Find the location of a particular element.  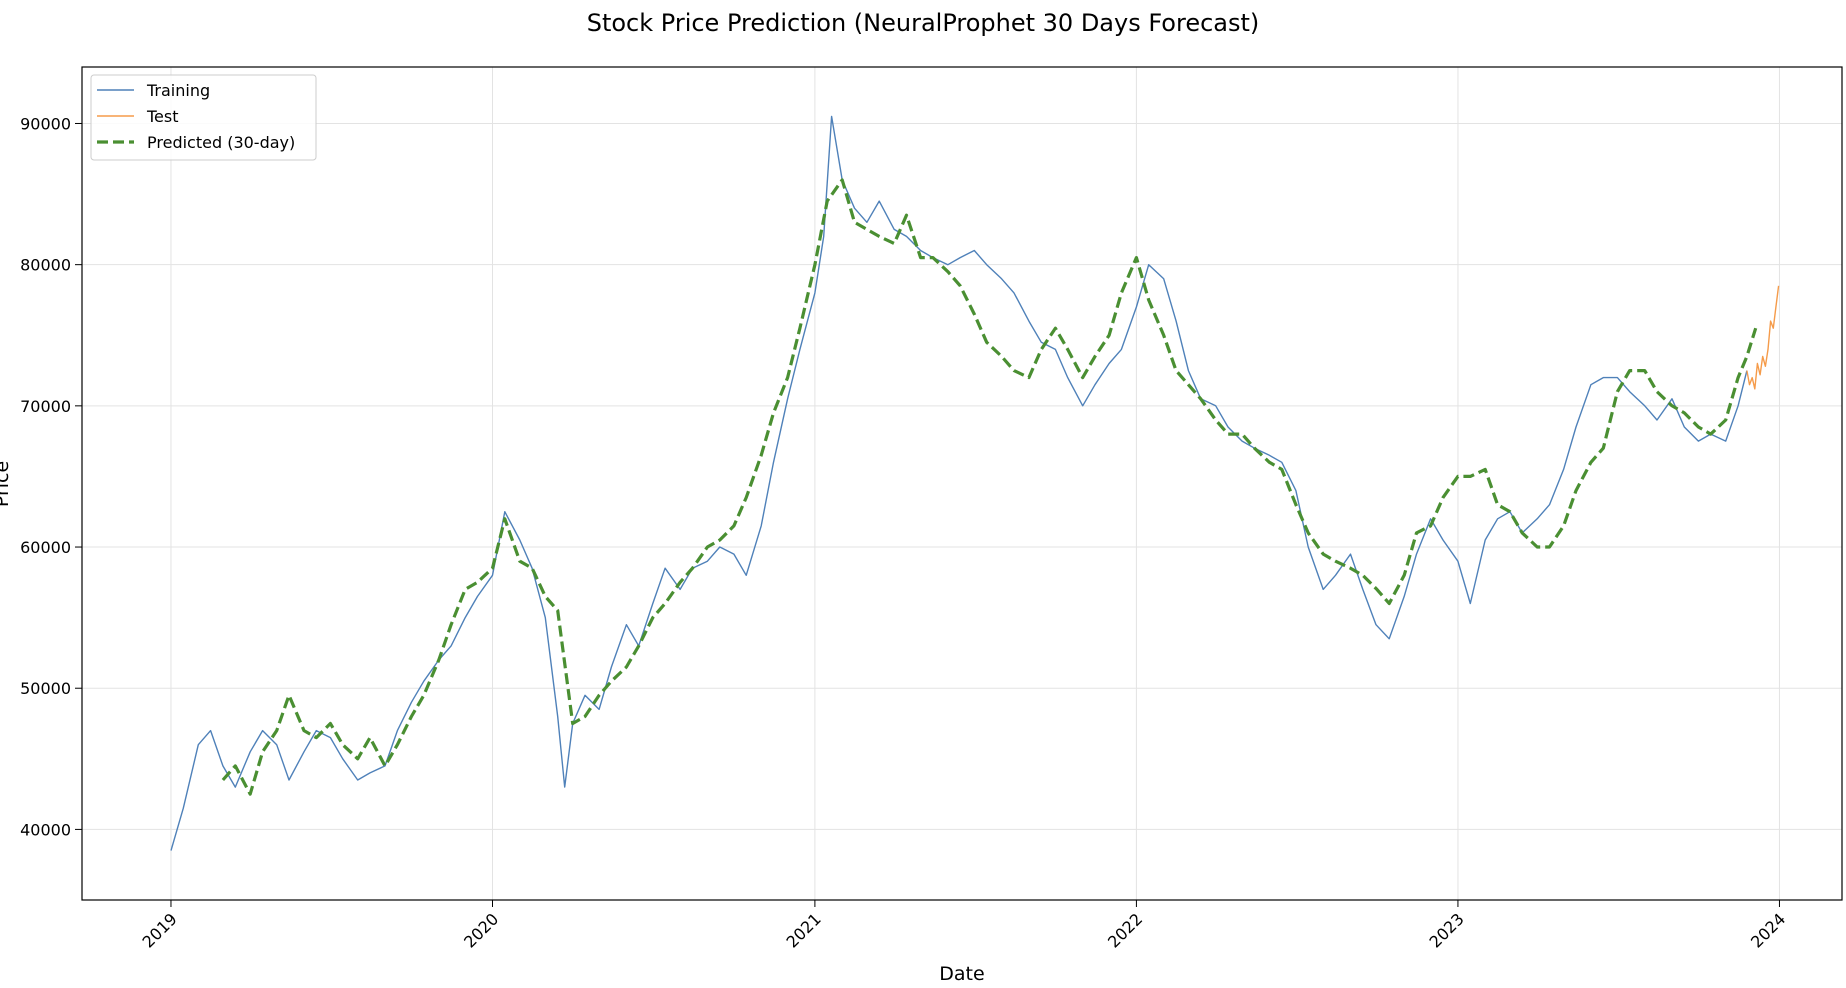

x-axis-ticks: 2019 2020 2021 2022 2023 2024 is located at coordinates (964, 926).